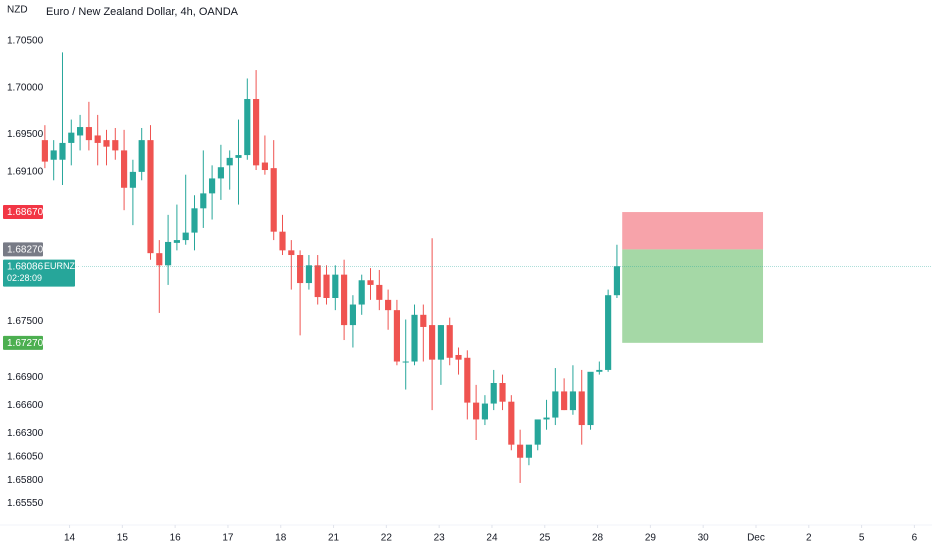 The height and width of the screenshot is (555, 932). What do you see at coordinates (24, 278) in the screenshot?
I see `countdown-label: 02:28:09` at bounding box center [24, 278].